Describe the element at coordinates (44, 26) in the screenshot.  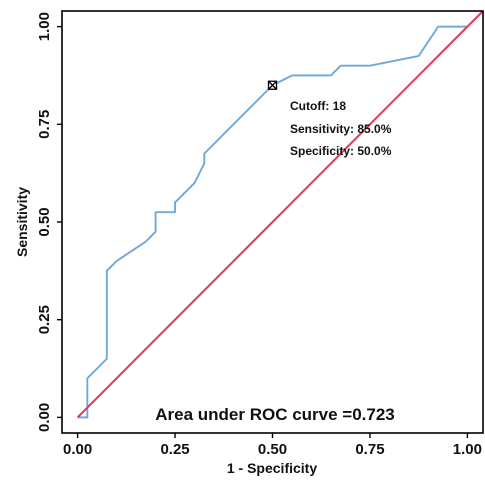
I see `y-tick-label: 1.00` at that location.